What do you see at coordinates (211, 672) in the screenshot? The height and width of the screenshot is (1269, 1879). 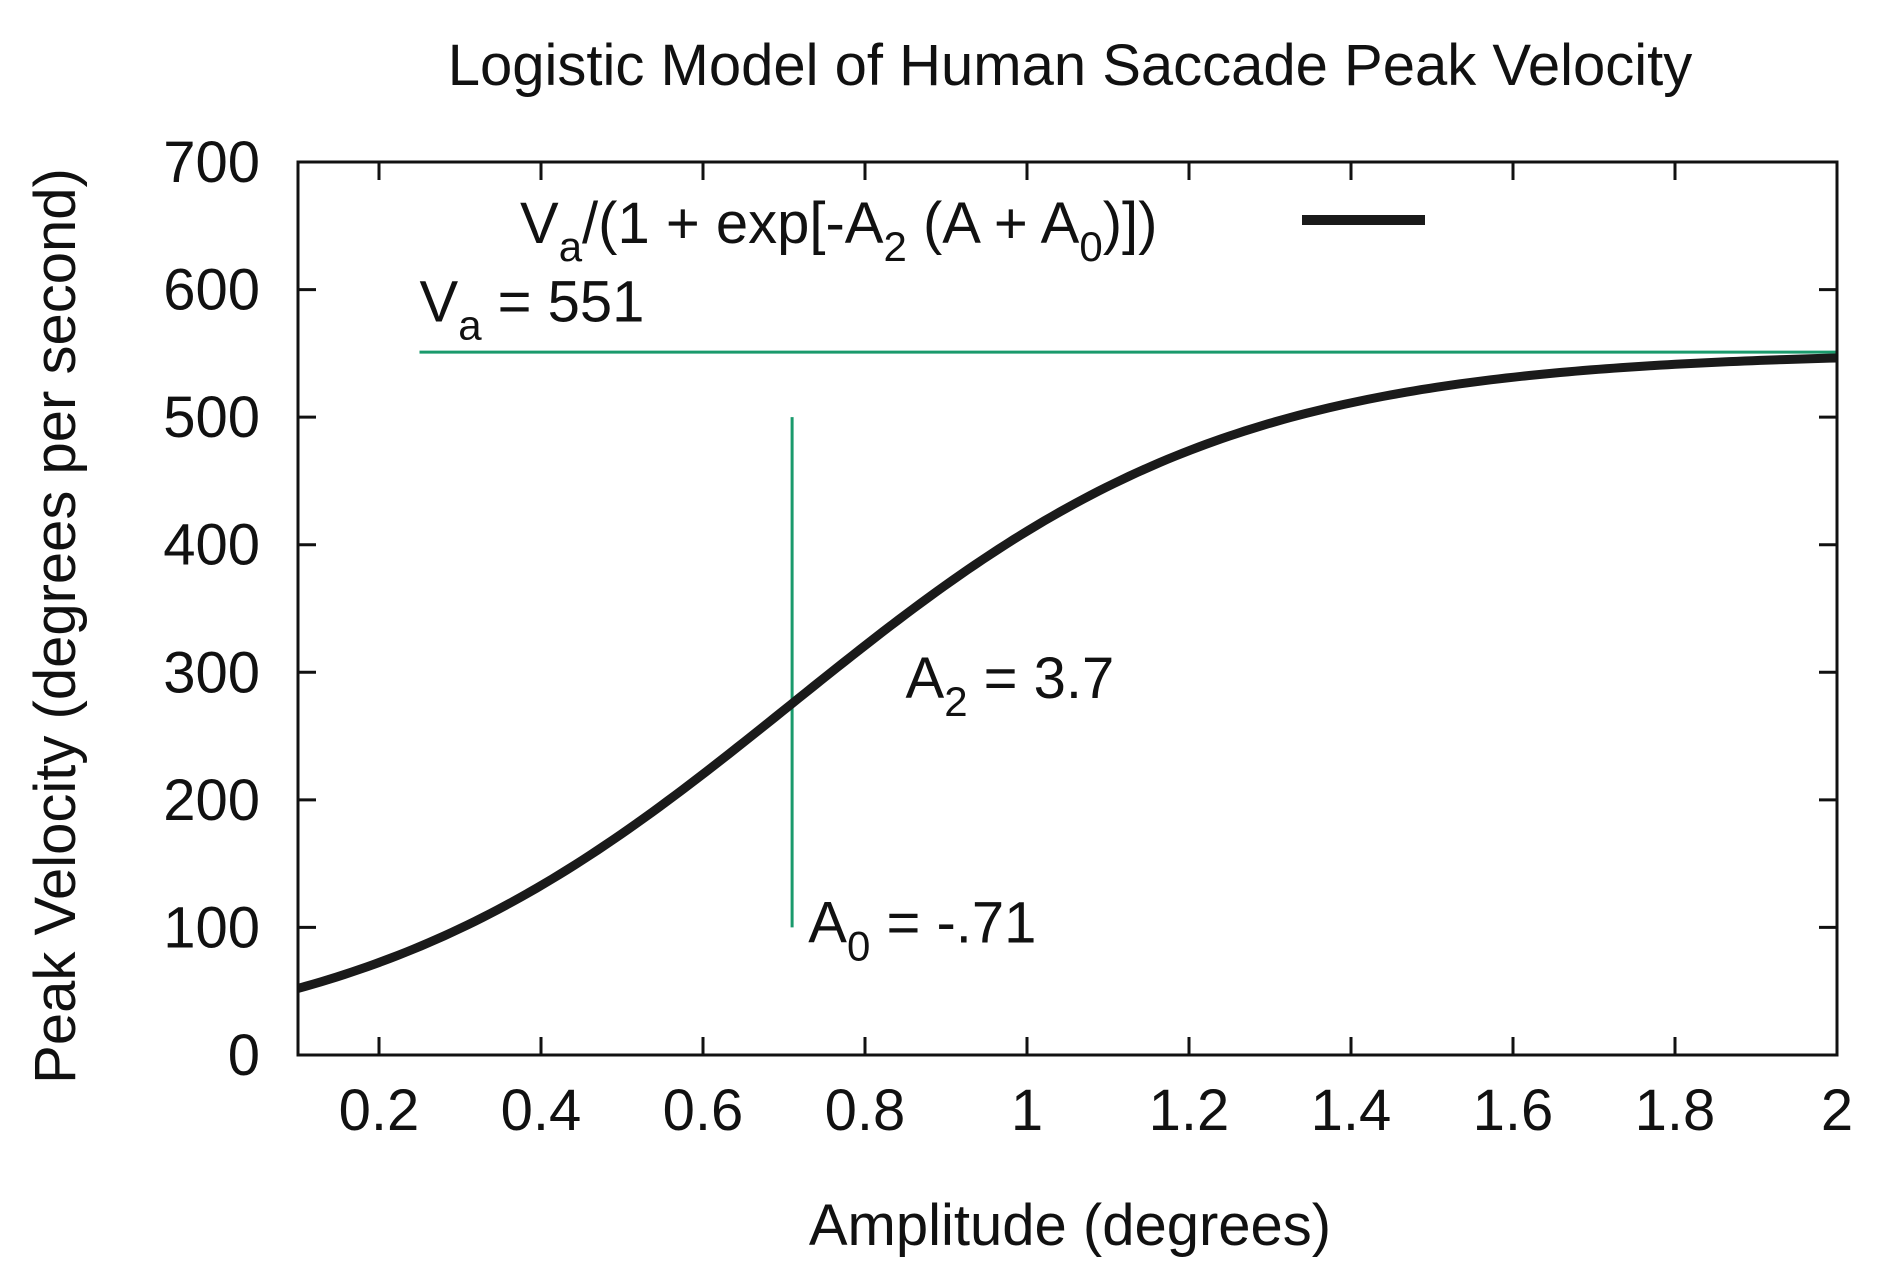 I see `y-tick-label: 300` at bounding box center [211, 672].